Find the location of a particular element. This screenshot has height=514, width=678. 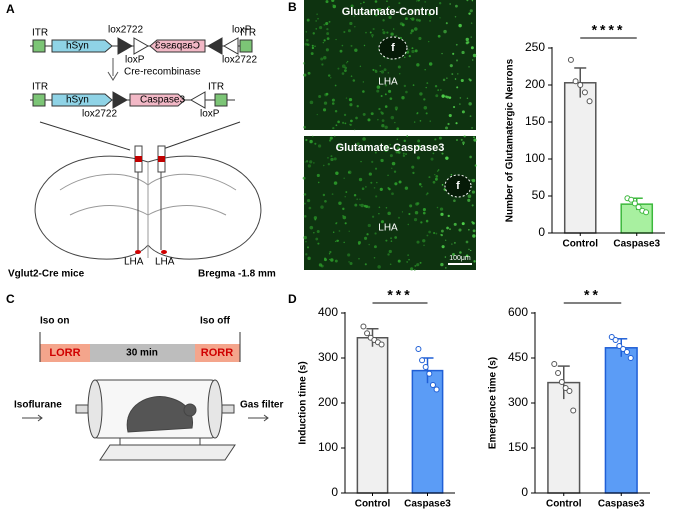

y-axis-label: Induction time (s) is located at coordinates (303, 402).